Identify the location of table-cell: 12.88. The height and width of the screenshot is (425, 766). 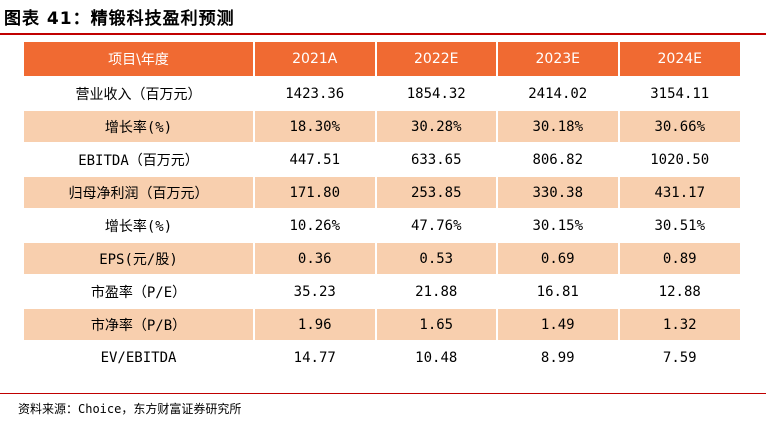
(679, 291).